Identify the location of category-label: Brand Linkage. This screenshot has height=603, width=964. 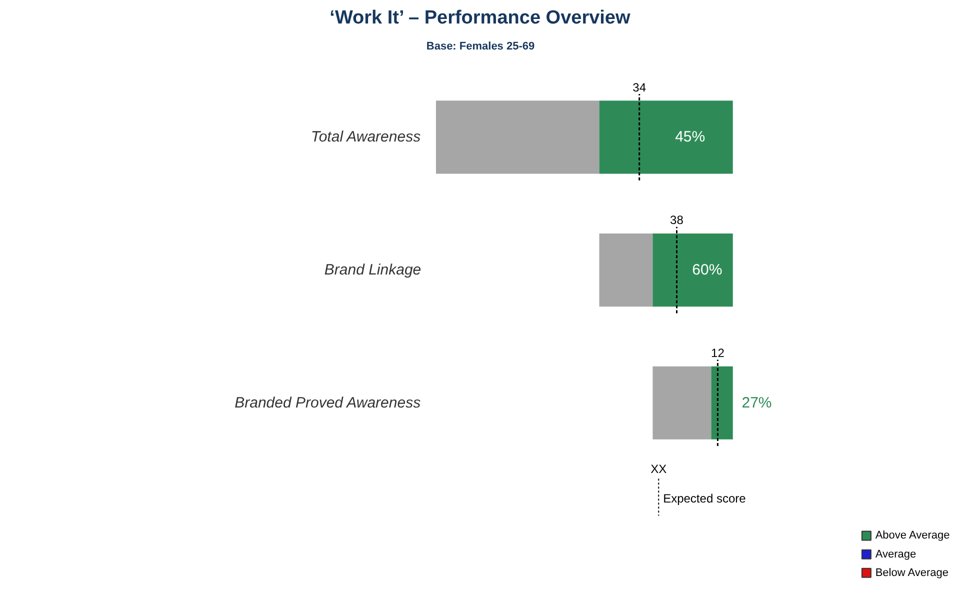
(373, 270).